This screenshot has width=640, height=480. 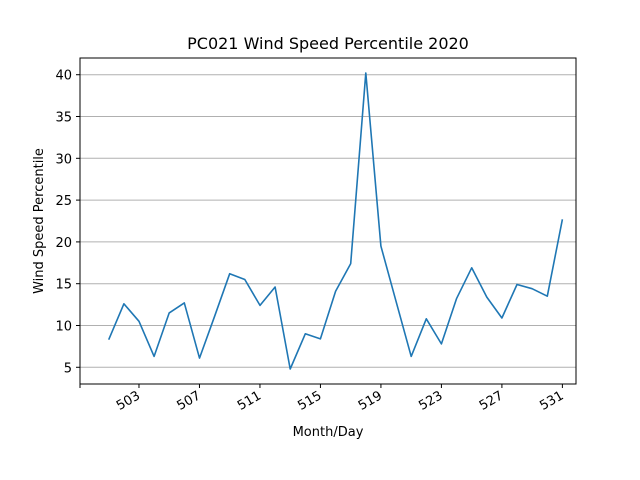 What do you see at coordinates (63, 285) in the screenshot?
I see `y-tick-label: 15` at bounding box center [63, 285].